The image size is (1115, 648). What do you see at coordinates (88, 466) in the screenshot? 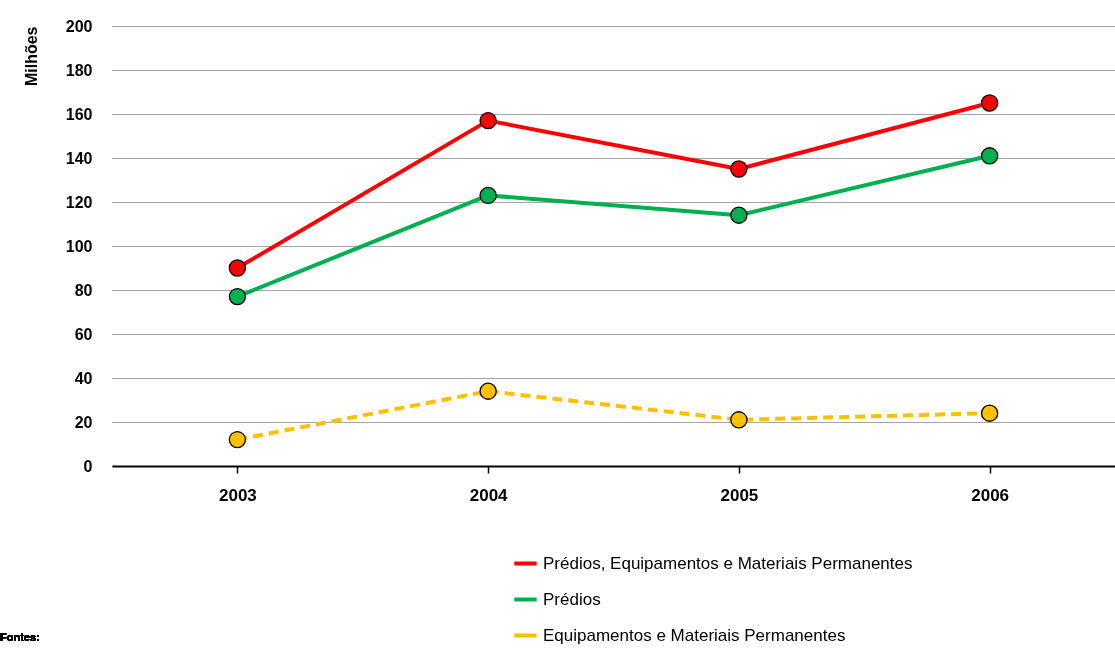
I see `y-tick-label: 0` at bounding box center [88, 466].